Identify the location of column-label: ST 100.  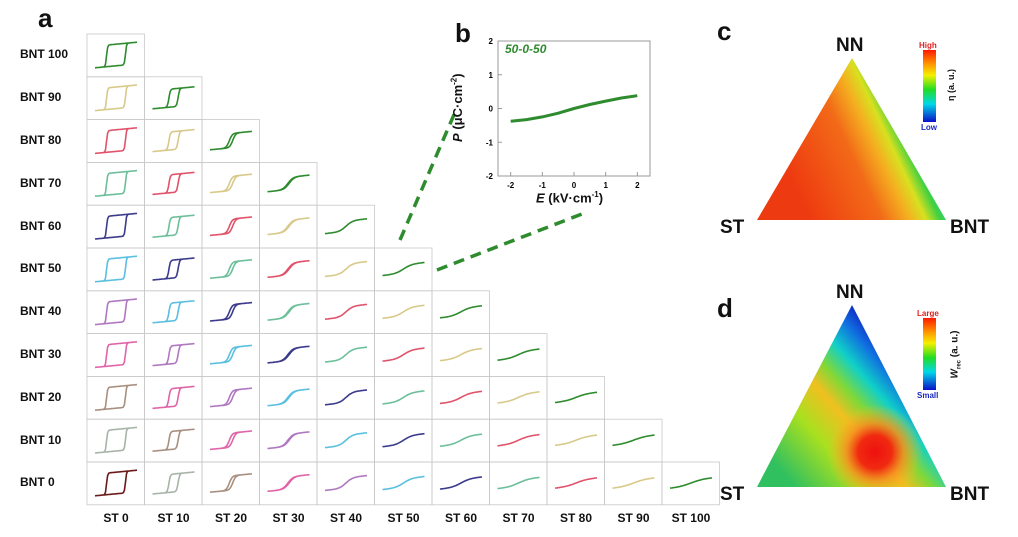
(691, 518).